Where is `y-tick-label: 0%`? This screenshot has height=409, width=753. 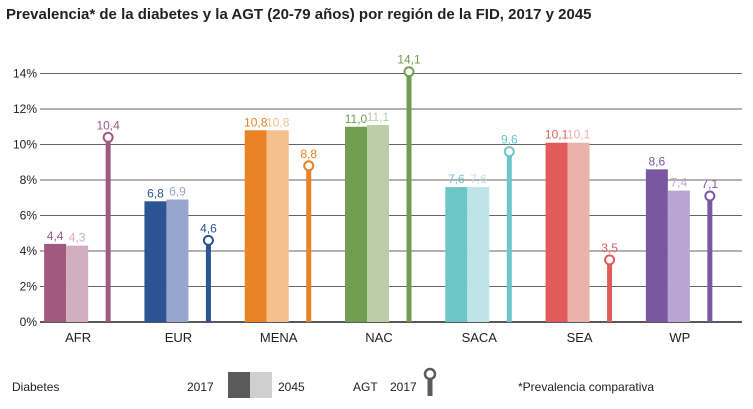
y-tick-label: 0% is located at coordinates (29, 322).